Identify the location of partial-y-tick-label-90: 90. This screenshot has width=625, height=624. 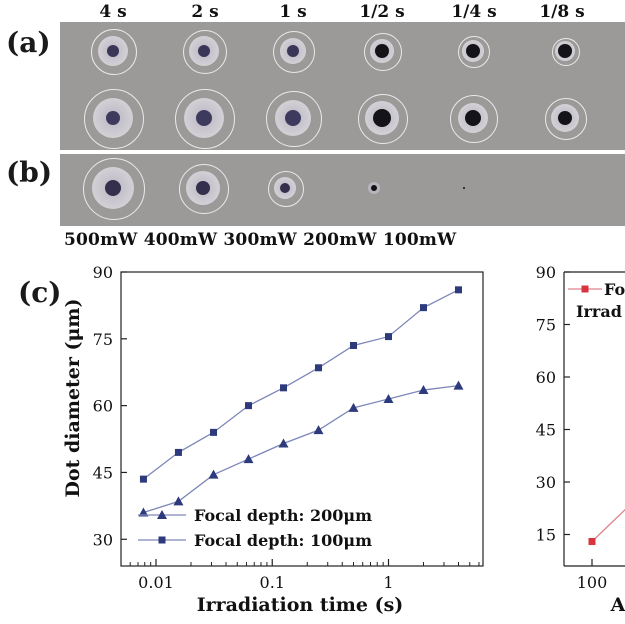
(546, 272).